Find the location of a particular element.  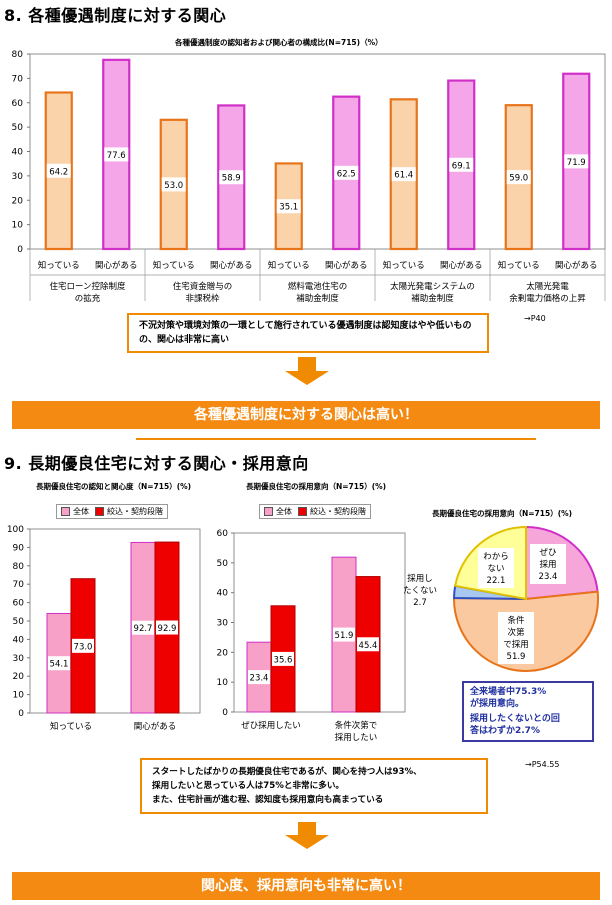

pie-label: 51.9 is located at coordinates (516, 657).